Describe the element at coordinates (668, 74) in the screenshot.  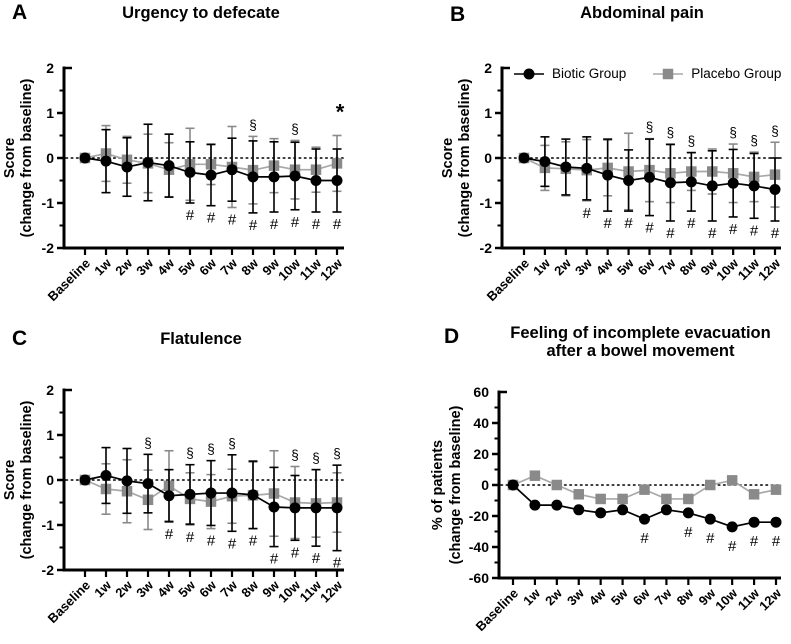
I see `placebo-group-marker-icon` at that location.